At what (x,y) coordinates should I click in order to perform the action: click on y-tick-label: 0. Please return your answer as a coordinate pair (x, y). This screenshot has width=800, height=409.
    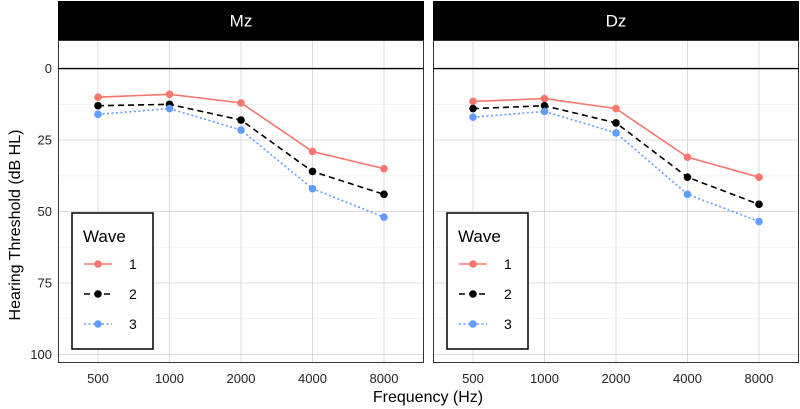
    Looking at the image, I should click on (48, 68).